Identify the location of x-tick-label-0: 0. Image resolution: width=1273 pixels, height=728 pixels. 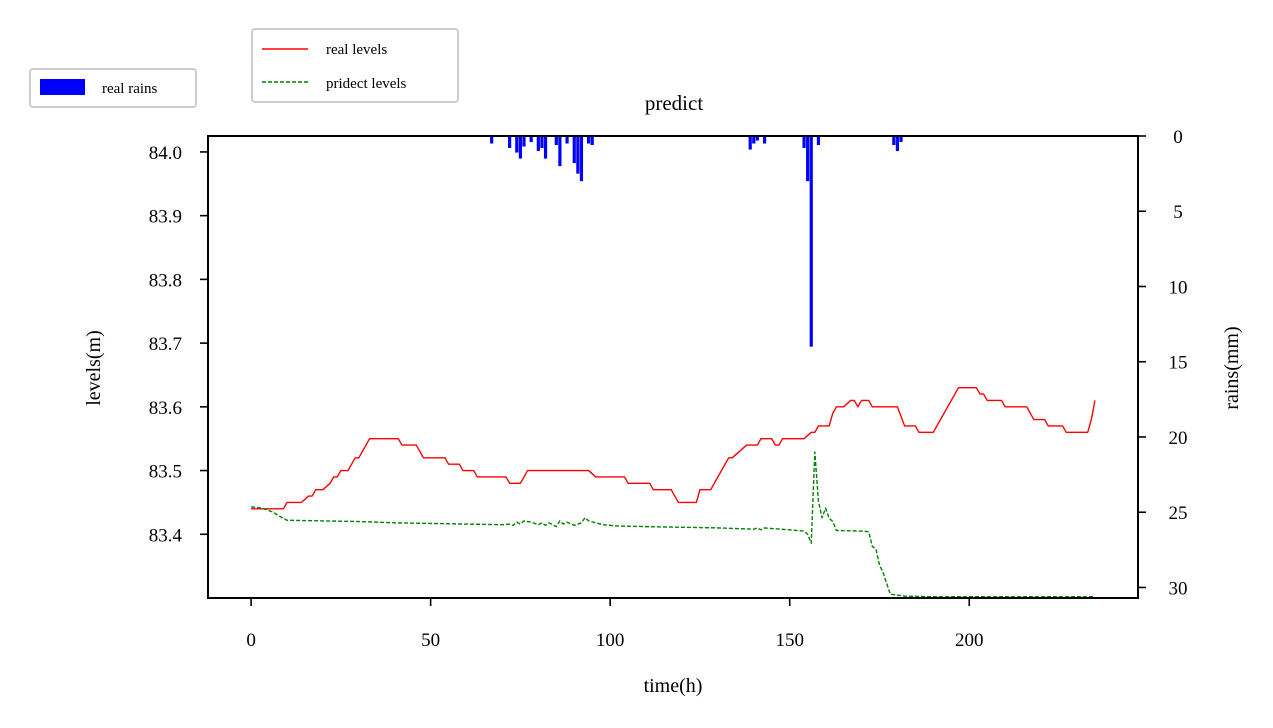
(251, 640).